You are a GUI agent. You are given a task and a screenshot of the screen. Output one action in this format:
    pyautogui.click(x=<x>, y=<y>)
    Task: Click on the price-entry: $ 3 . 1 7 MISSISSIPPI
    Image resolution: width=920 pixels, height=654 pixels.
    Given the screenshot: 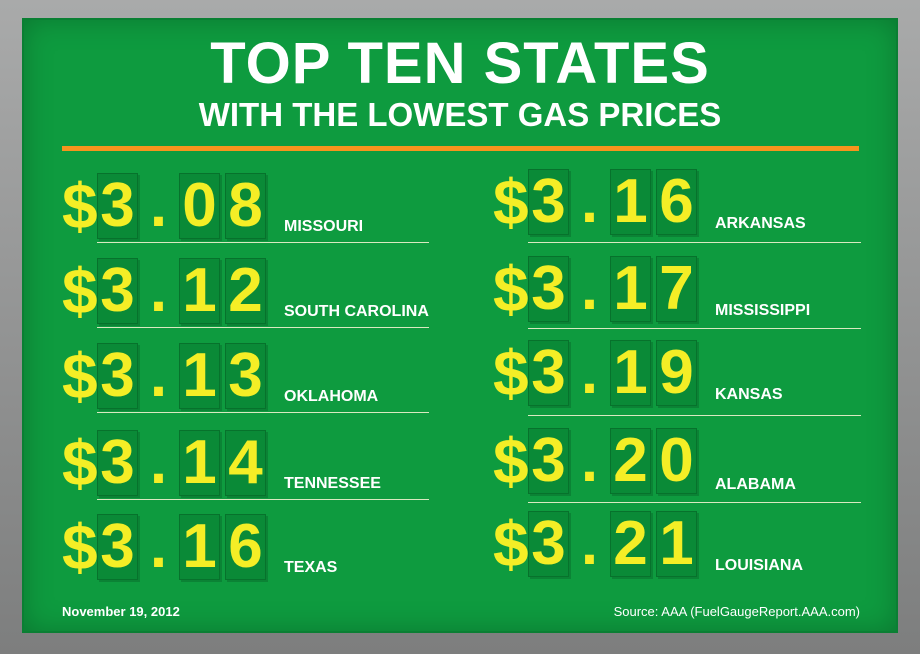 What is the action you would take?
    pyautogui.click(x=677, y=291)
    